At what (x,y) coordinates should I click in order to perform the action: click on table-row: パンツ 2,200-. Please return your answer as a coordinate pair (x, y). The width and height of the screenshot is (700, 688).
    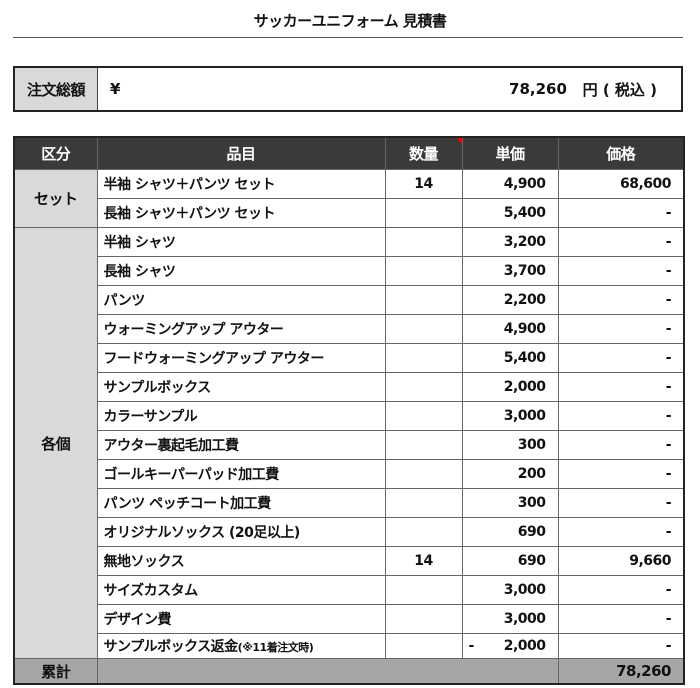
    Looking at the image, I should click on (349, 300).